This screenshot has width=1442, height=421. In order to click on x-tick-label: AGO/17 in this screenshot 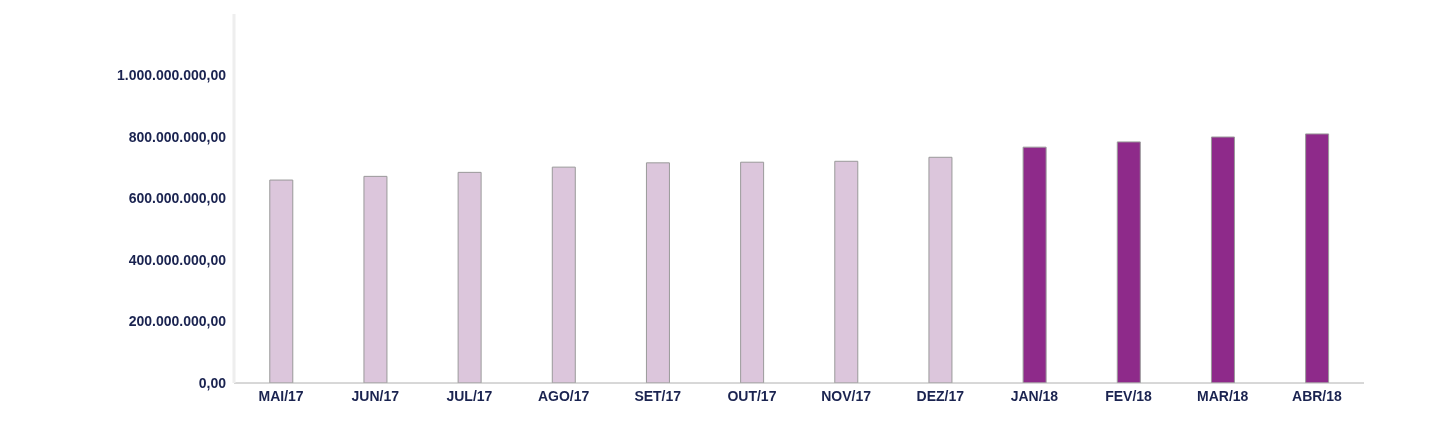, I will do `click(563, 395)`.